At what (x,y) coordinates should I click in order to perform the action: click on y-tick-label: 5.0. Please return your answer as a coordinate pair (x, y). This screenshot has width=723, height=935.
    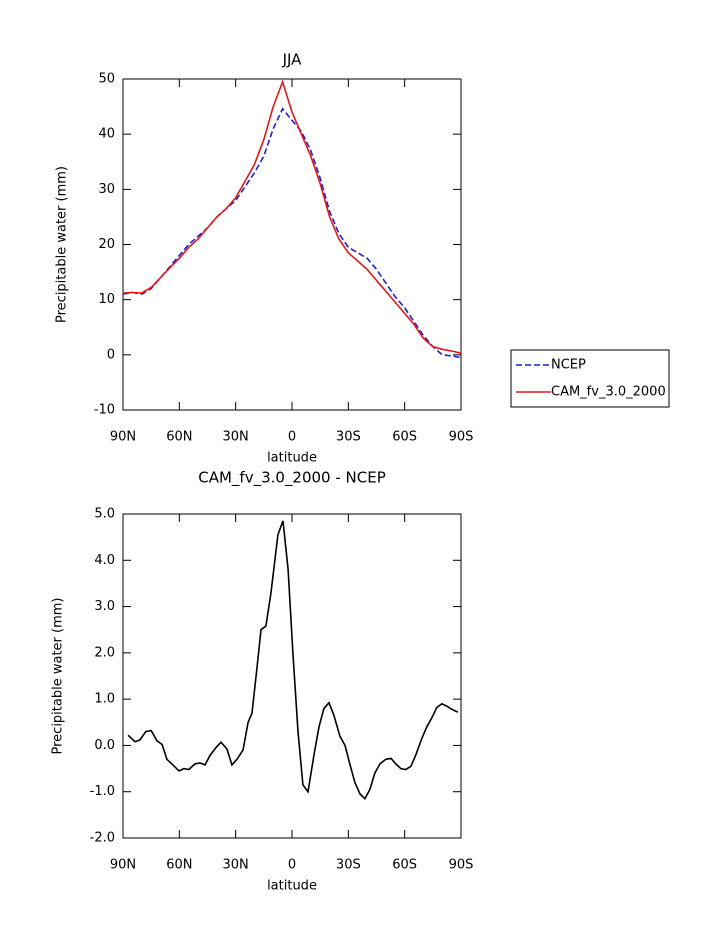
    Looking at the image, I should click on (104, 514).